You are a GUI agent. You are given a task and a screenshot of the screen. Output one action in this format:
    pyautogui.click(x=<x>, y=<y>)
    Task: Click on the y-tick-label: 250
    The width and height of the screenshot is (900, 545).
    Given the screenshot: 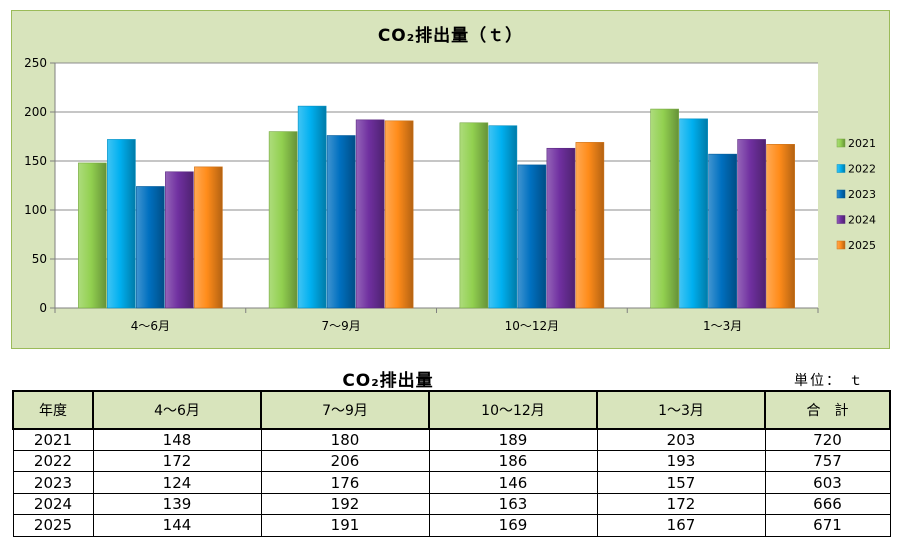 What is the action you would take?
    pyautogui.click(x=35, y=63)
    